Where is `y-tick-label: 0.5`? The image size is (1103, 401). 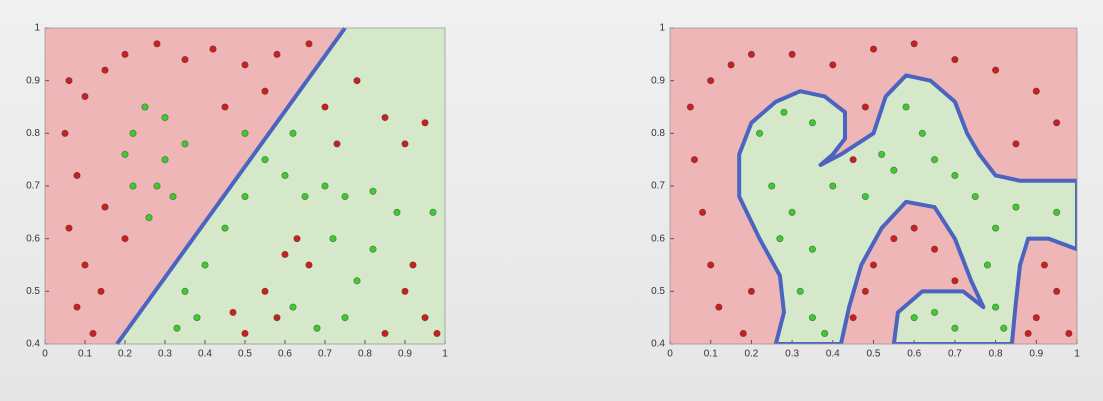
y-tick-label: 0.5 is located at coordinates (33, 291).